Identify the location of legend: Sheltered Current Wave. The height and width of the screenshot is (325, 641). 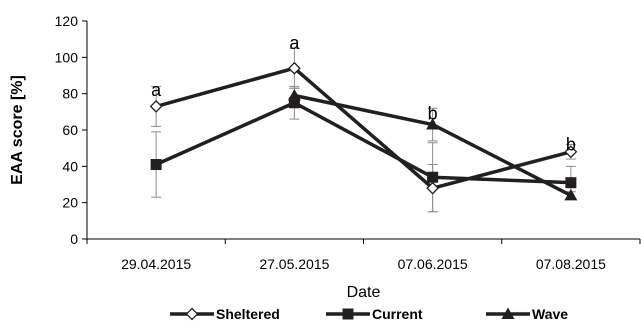
(369, 314).